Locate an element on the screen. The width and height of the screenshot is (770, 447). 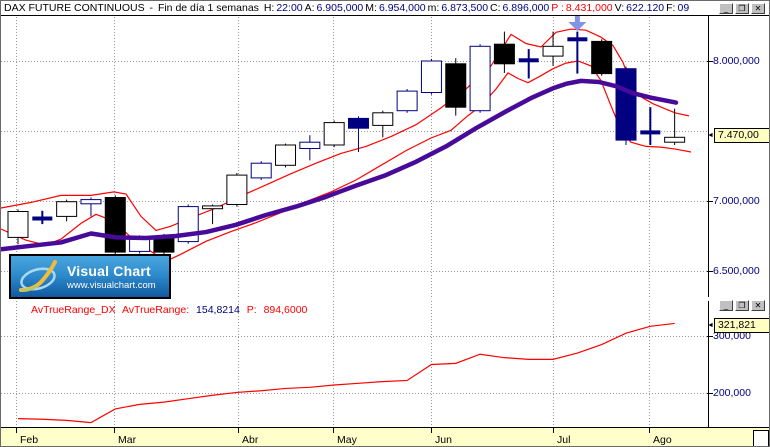
month-label: Ago is located at coordinates (662, 440).